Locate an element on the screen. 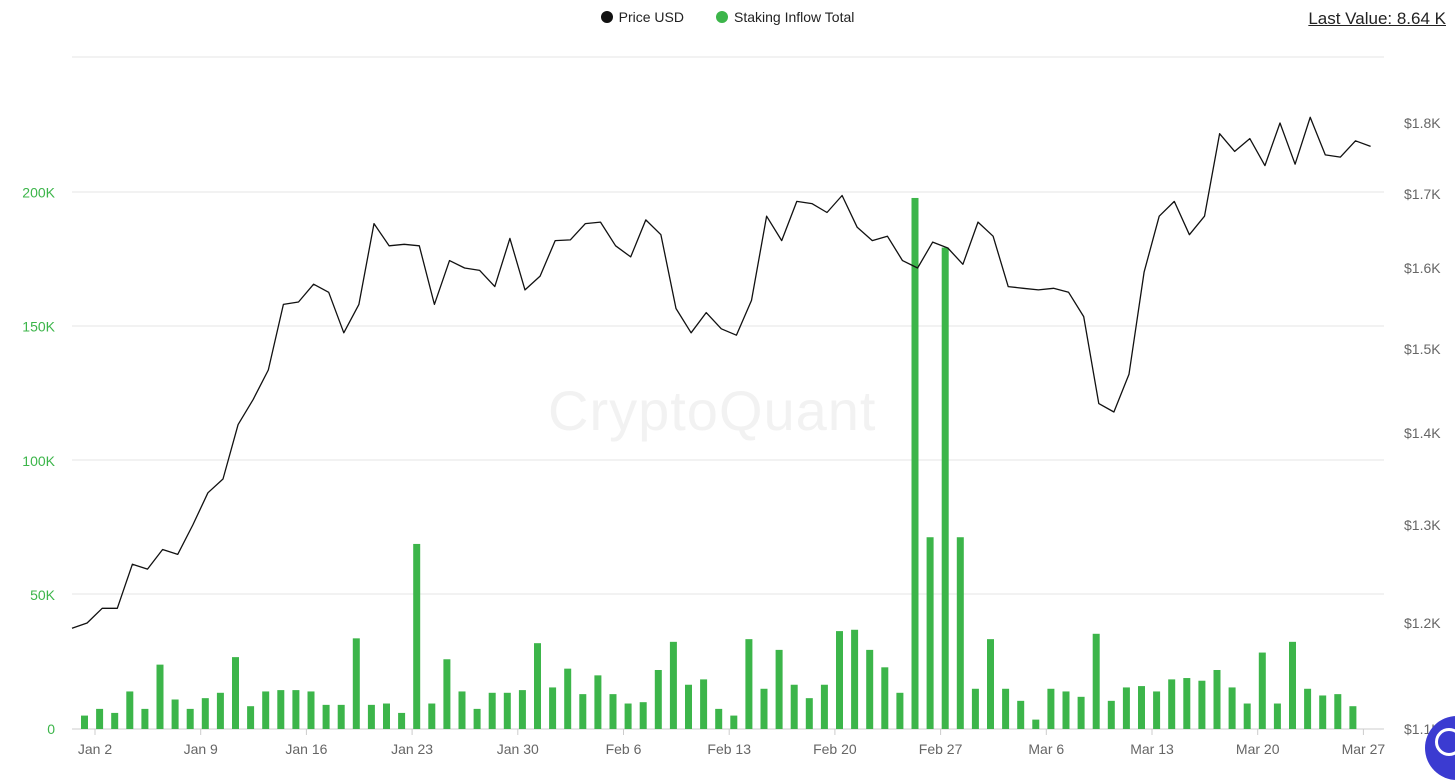 This screenshot has width=1455, height=780. x-axis-tick-label: Feb 27 is located at coordinates (941, 749).